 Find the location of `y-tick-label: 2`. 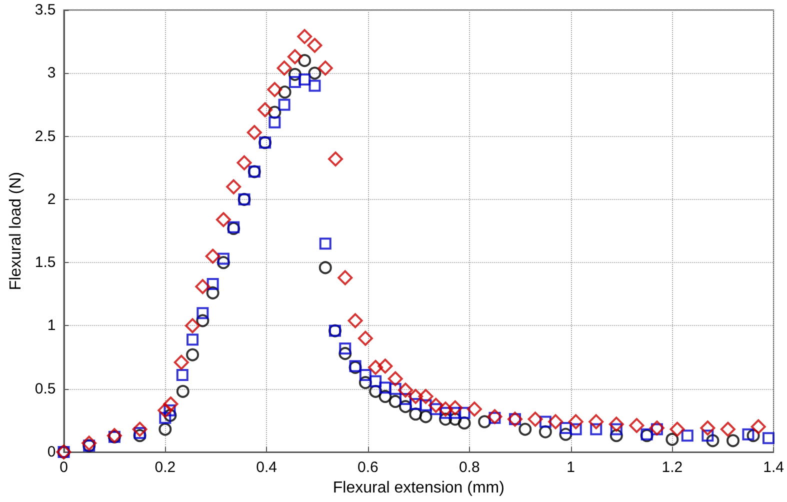

y-tick-label: 2 is located at coordinates (51, 199).